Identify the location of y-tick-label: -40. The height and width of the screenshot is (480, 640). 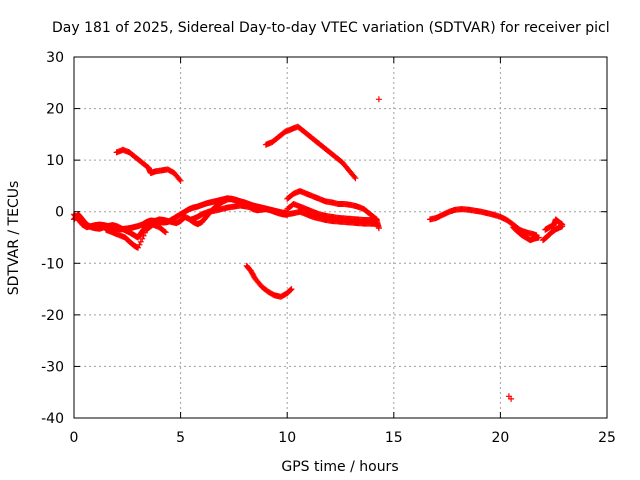
(52, 419).